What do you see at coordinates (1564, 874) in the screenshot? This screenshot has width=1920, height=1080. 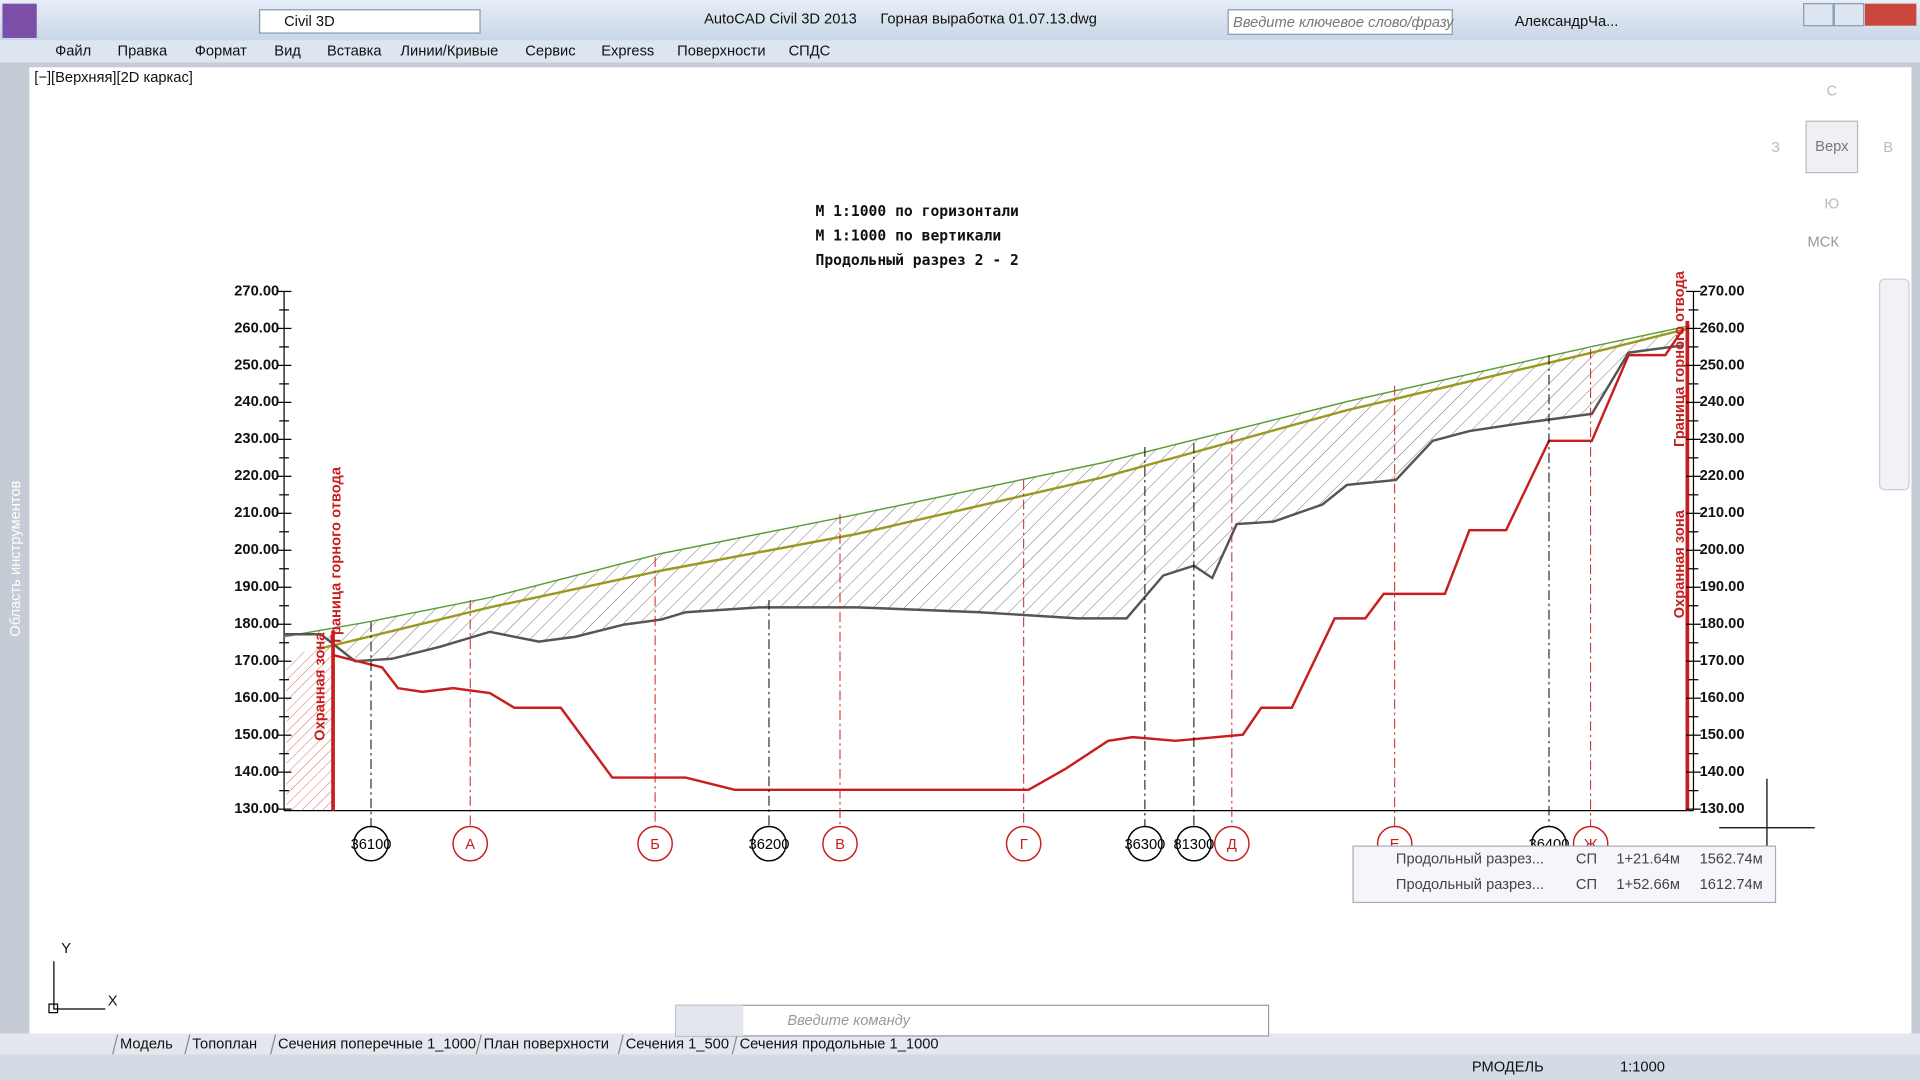 I see `tooltip` at bounding box center [1564, 874].